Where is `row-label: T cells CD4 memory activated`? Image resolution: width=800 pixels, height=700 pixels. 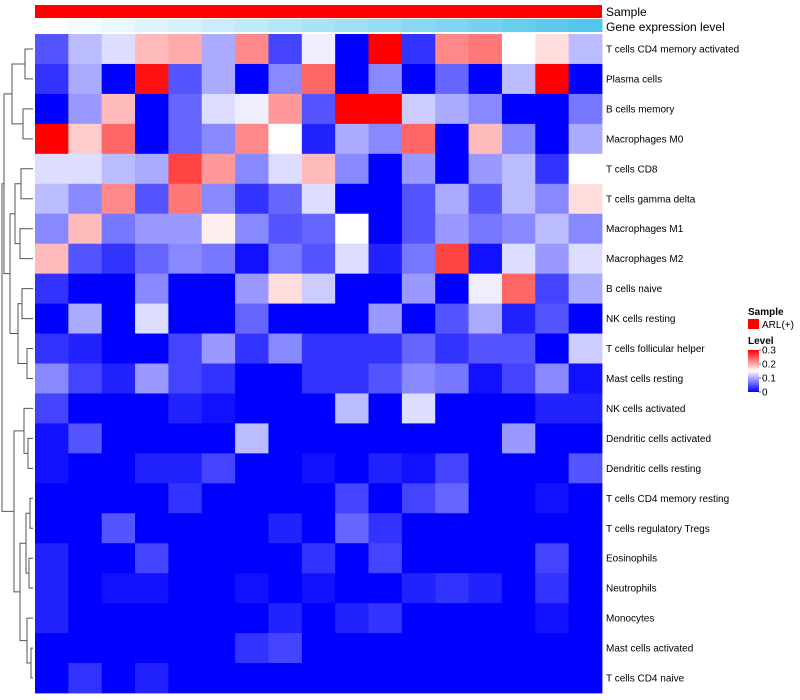 row-label: T cells CD4 memory activated is located at coordinates (672, 49).